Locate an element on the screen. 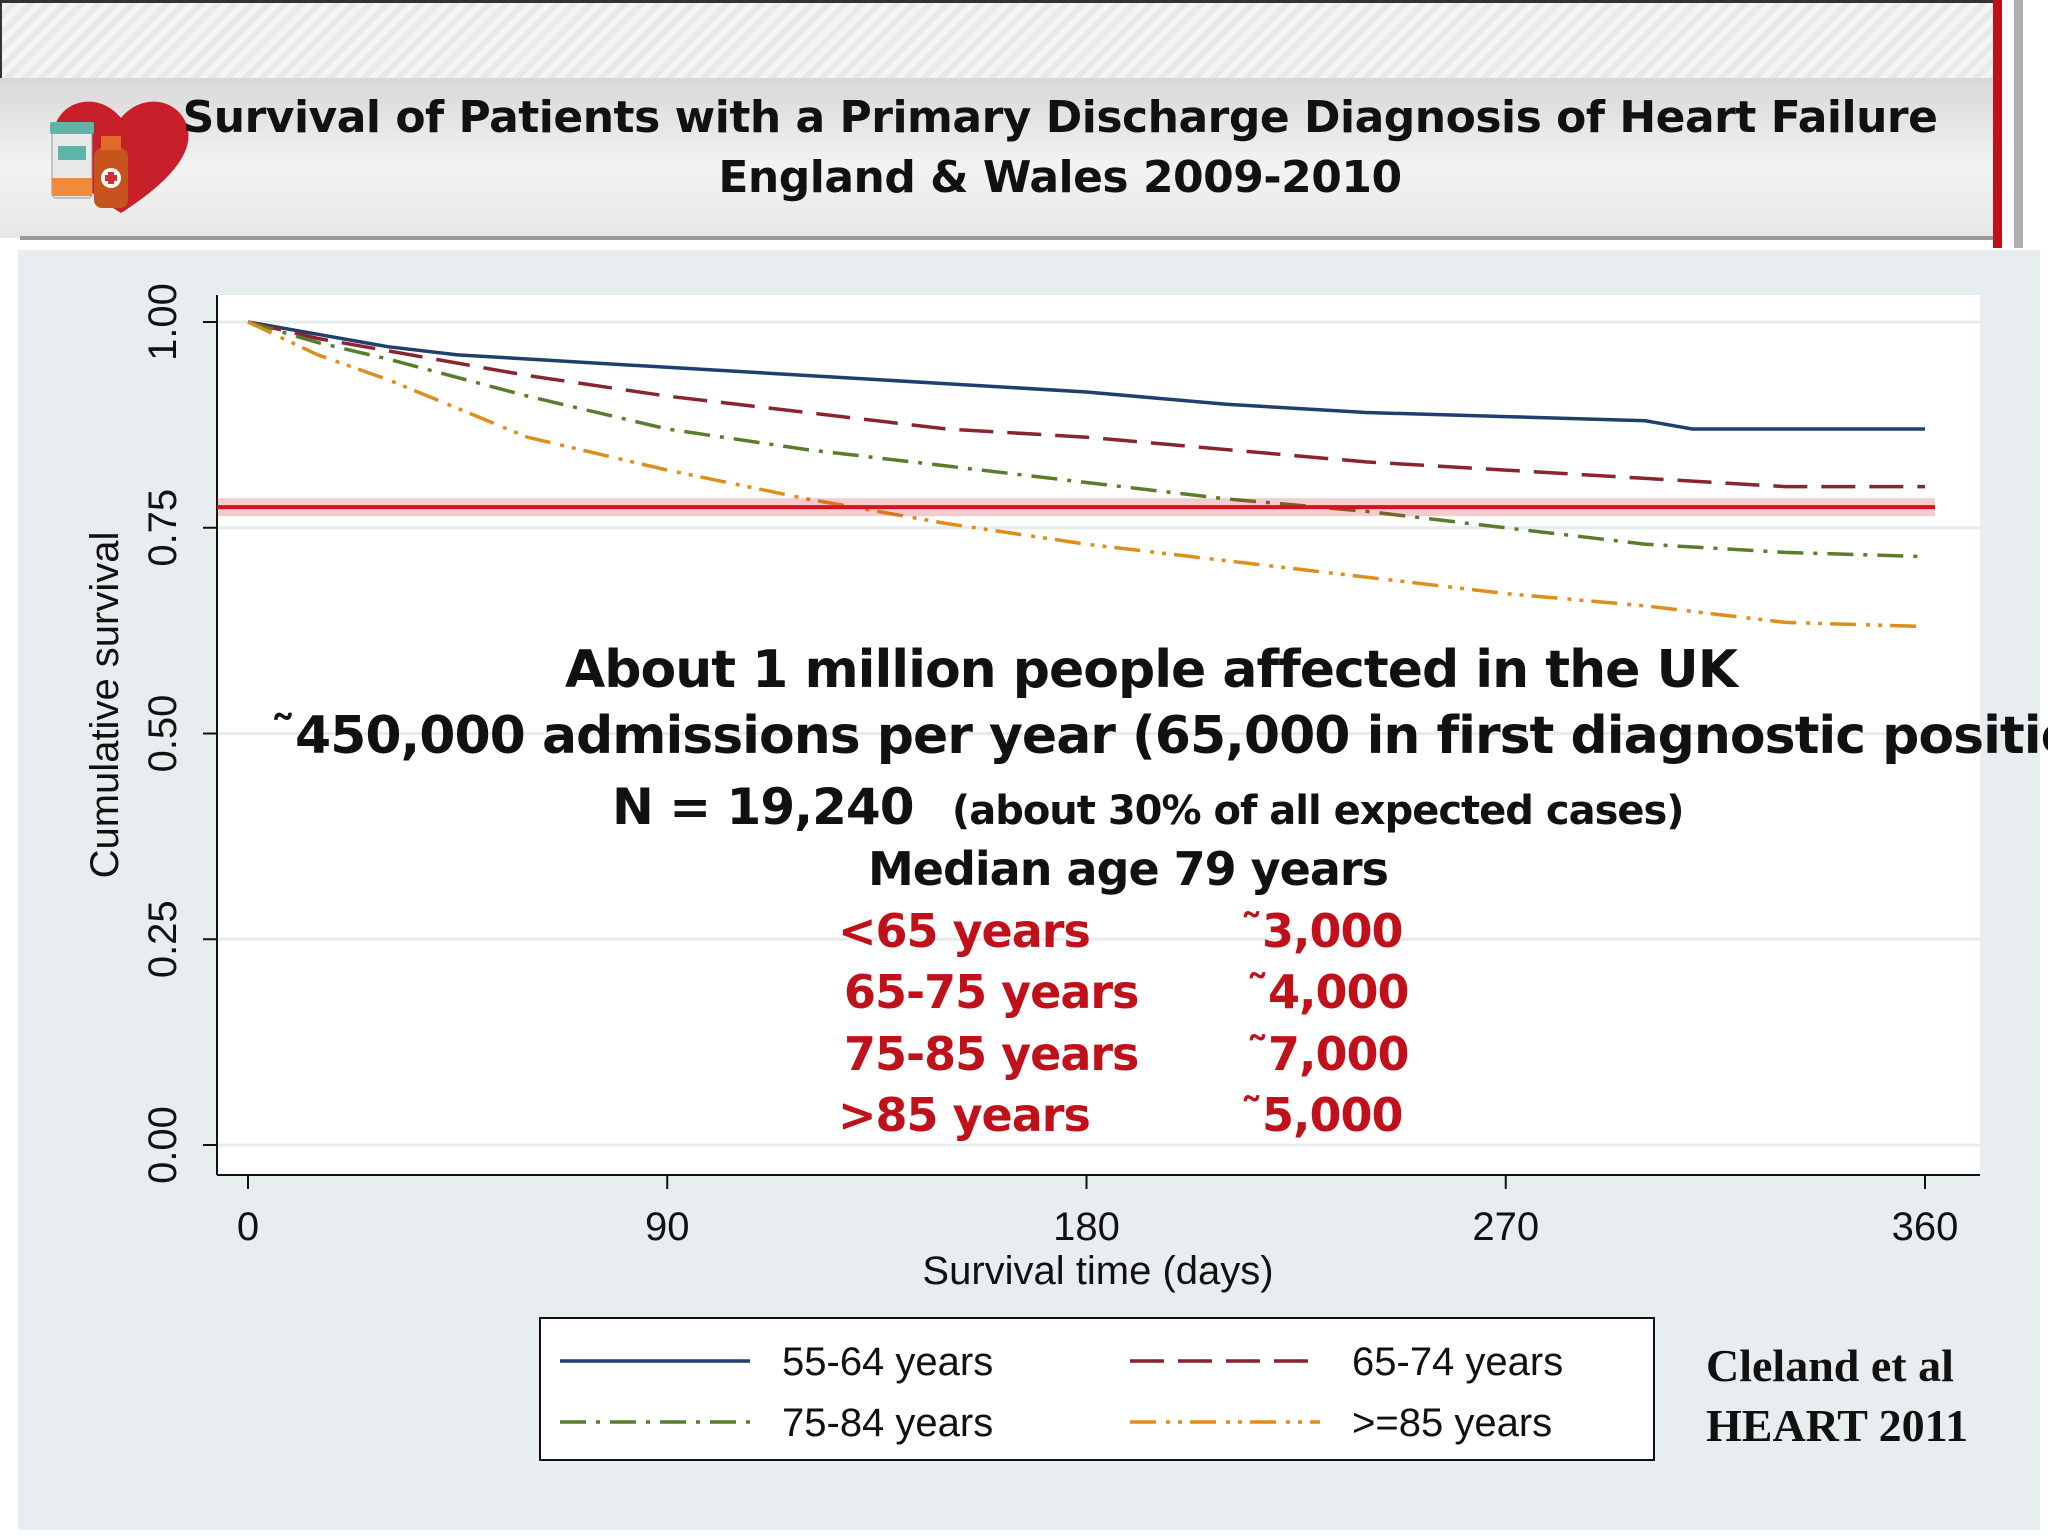 The width and height of the screenshot is (2048, 1536). title-header is located at coordinates (1000, 158).